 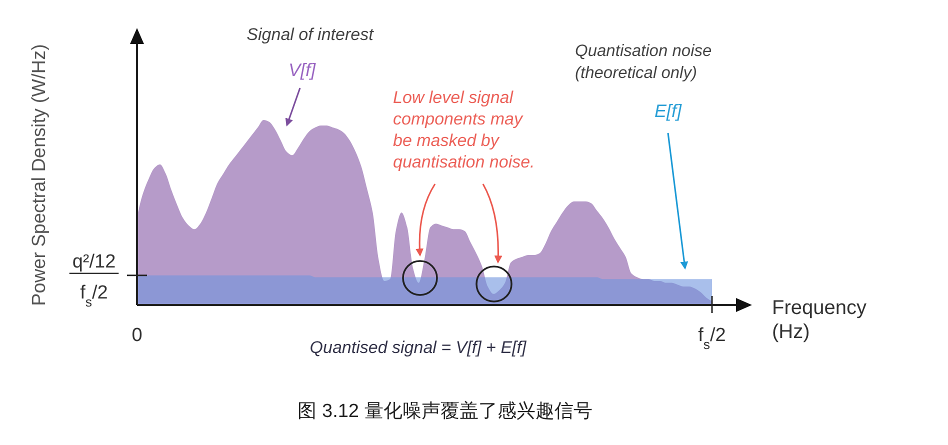 I want to click on annotation: 图 3.12 量化噪声覆盖了感兴趣信号, so click(x=445, y=411).